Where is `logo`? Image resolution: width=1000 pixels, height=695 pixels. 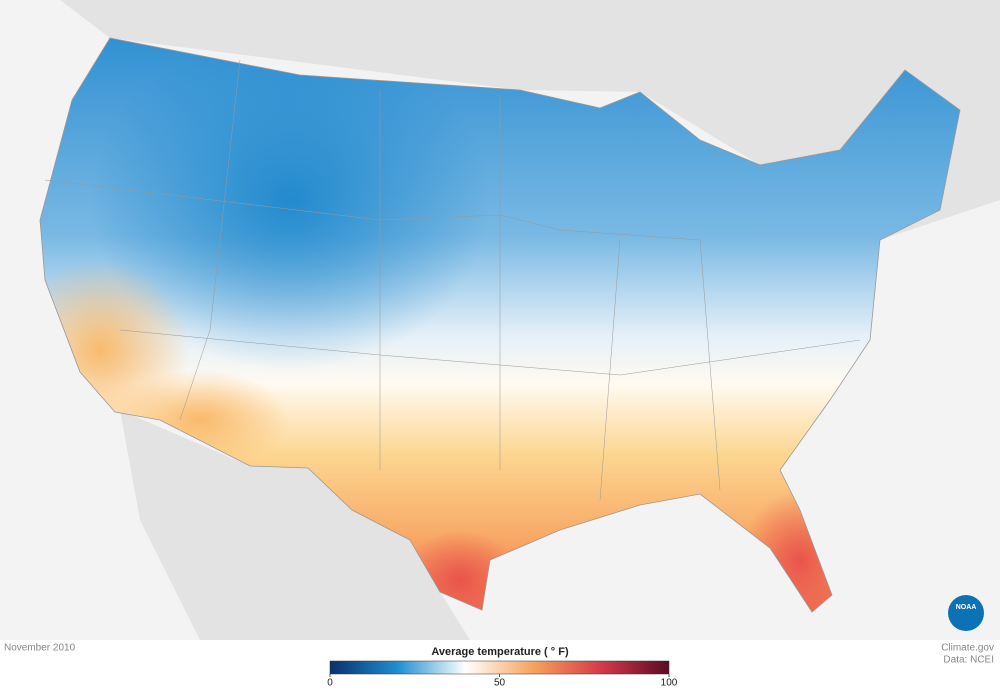
logo is located at coordinates (966, 613).